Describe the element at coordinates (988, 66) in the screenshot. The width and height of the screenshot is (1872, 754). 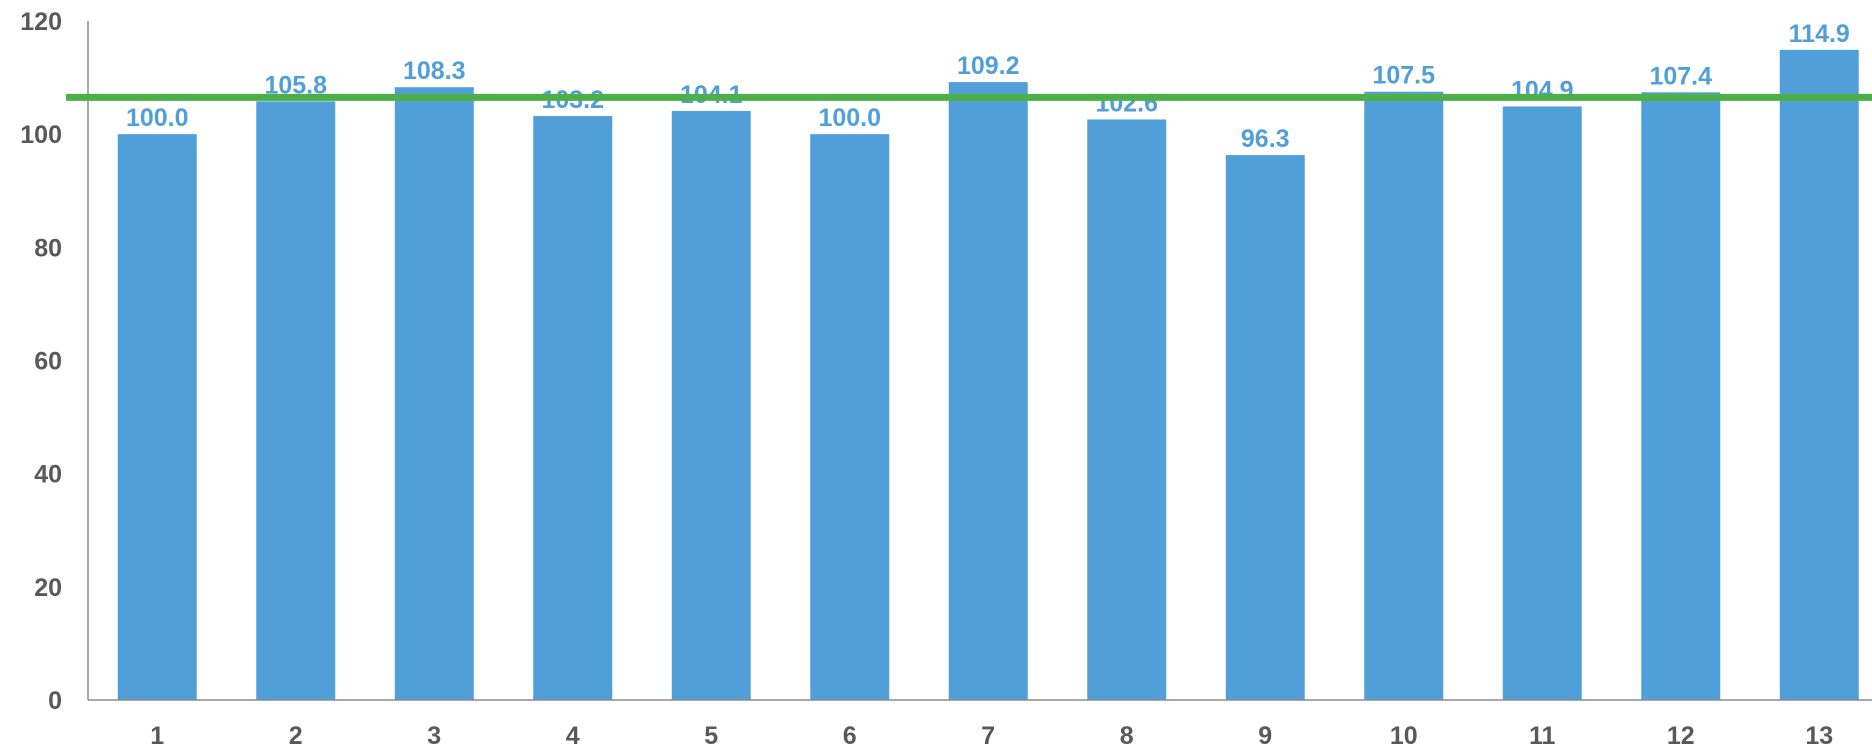
I see `data-label: 109.2` at that location.